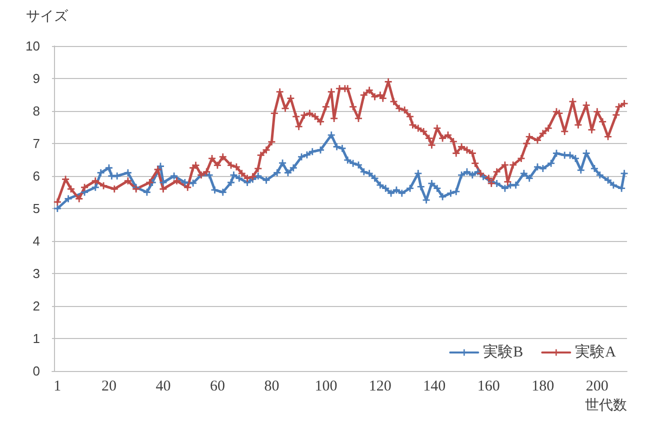 Image resolution: width=653 pixels, height=421 pixels. I want to click on x-tick-label: 60, so click(217, 386).